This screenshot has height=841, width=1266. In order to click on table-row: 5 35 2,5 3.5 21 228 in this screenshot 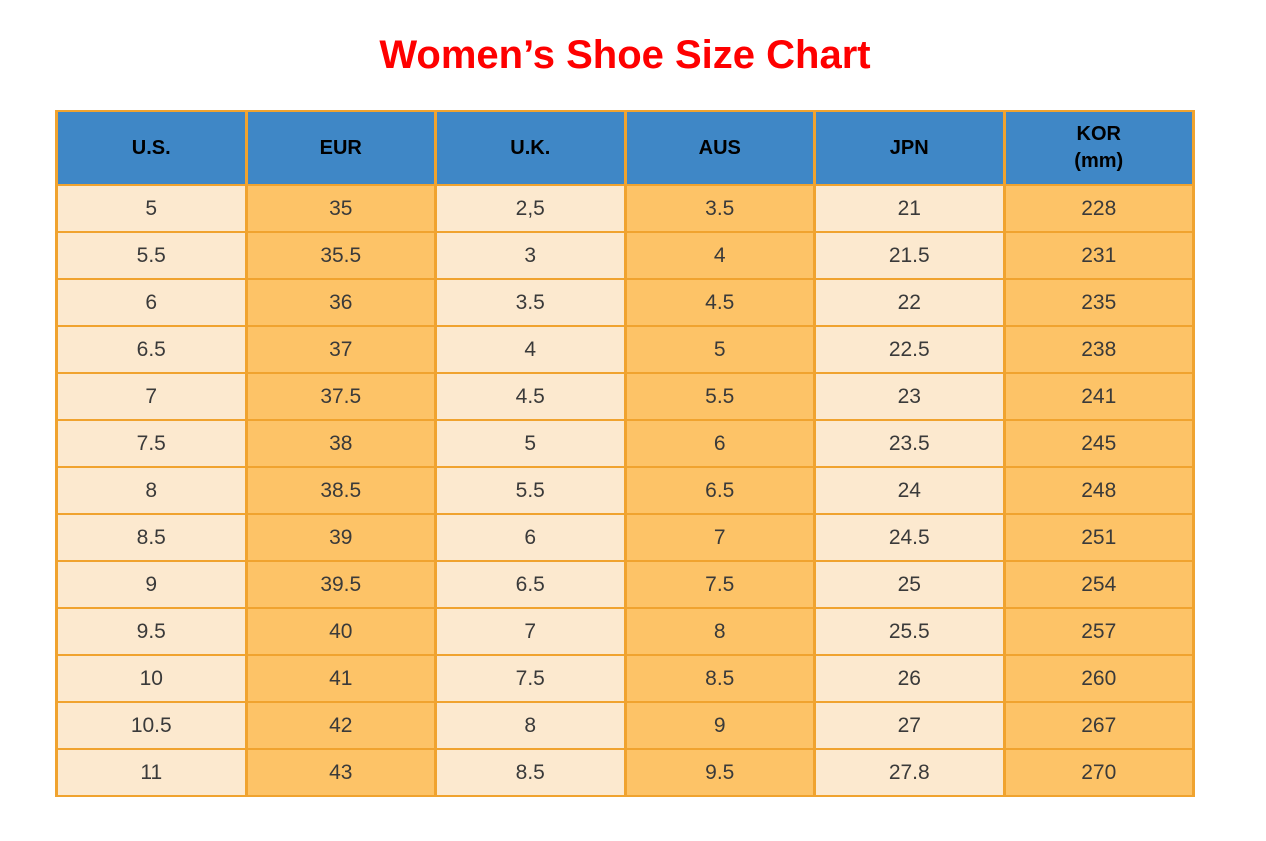, I will do `click(625, 208)`.